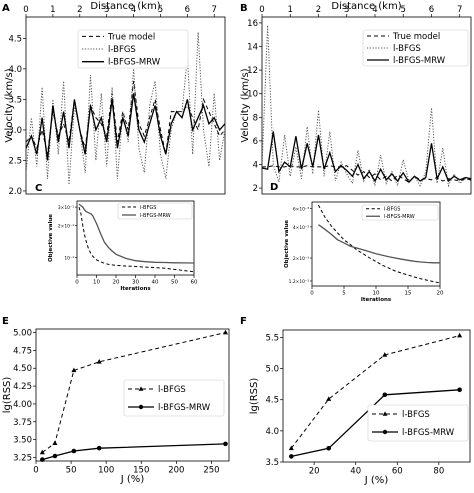 This screenshot has height=493, width=474. I want to click on y-tick-label: 8, so click(255, 118).